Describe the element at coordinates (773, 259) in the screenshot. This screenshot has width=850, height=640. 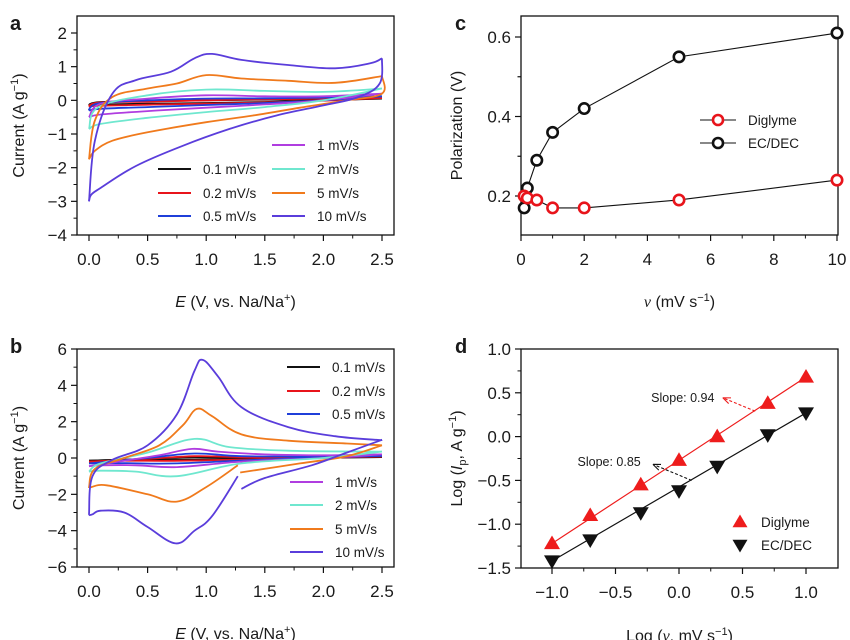
I see `x-tick-label: 8` at that location.